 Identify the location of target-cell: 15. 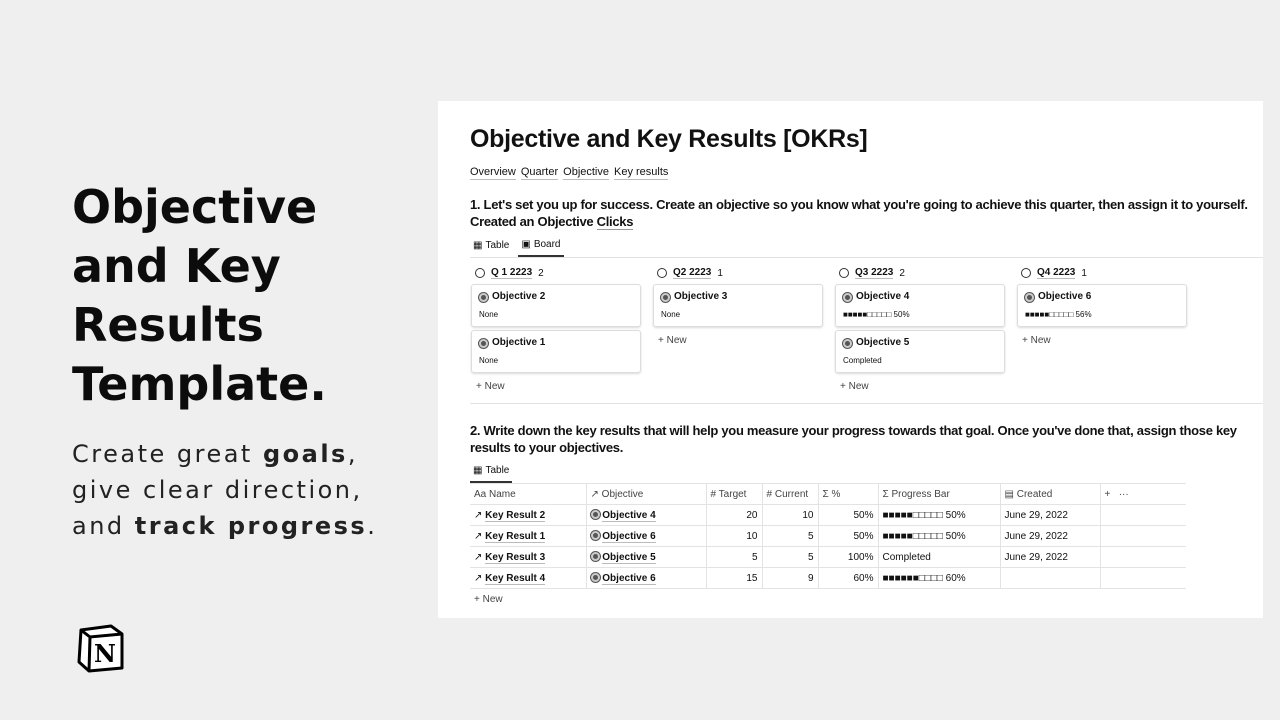
(734, 578).